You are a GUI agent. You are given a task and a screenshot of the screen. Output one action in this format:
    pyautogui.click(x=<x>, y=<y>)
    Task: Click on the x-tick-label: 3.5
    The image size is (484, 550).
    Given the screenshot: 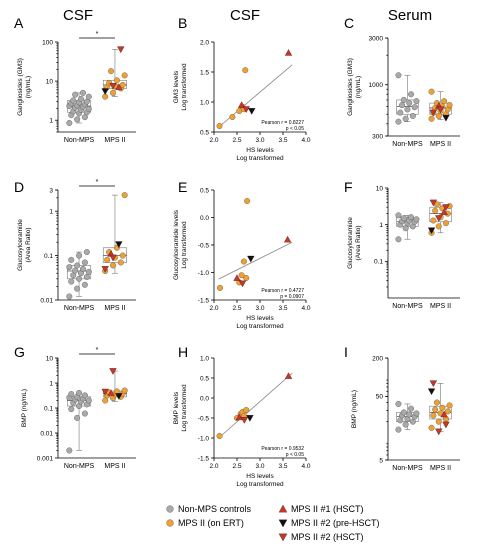 What is the action you would take?
    pyautogui.click(x=282, y=140)
    